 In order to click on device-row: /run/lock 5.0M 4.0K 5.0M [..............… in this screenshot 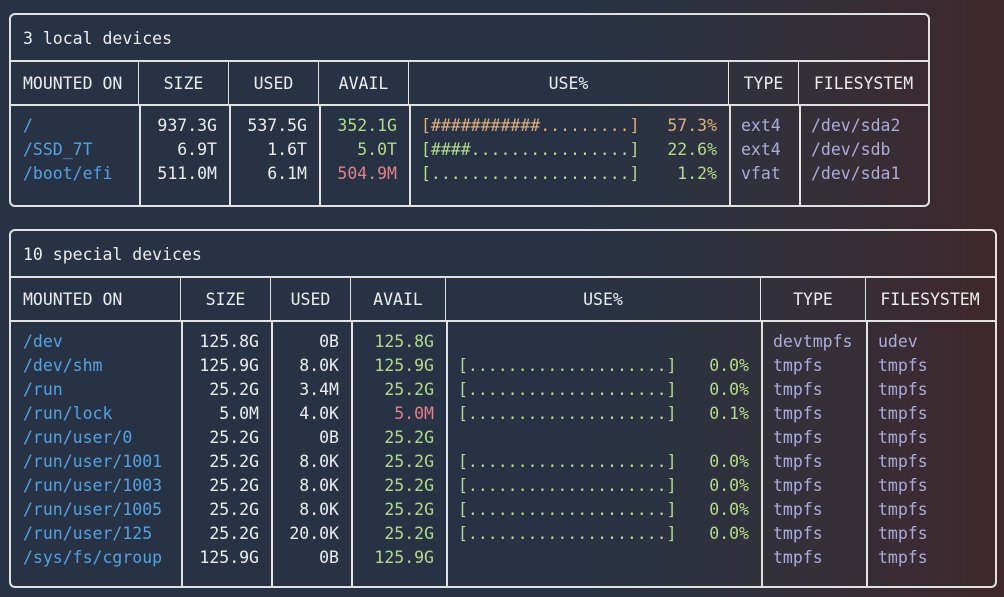, I will do `click(503, 414)`.